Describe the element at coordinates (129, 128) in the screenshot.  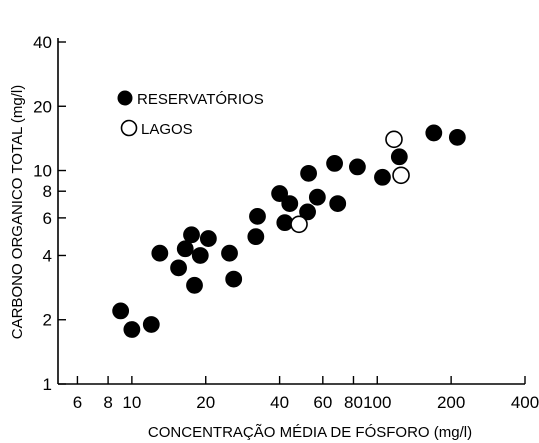
I see `legend-marker-lagos` at that location.